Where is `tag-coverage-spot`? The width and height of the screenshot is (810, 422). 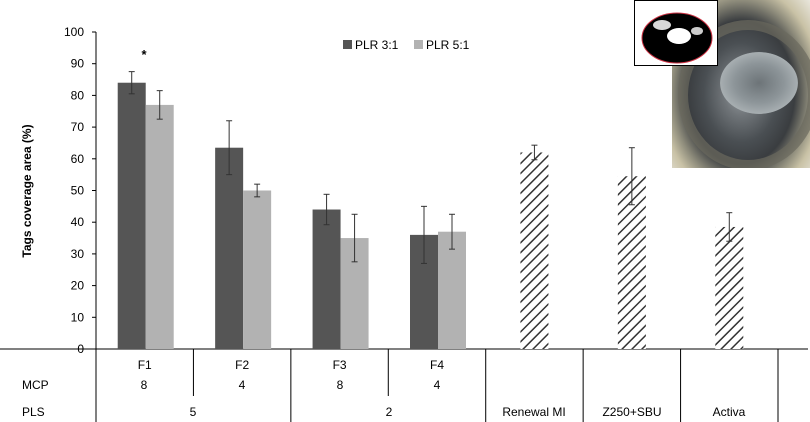 tag-coverage-spot is located at coordinates (759, 83).